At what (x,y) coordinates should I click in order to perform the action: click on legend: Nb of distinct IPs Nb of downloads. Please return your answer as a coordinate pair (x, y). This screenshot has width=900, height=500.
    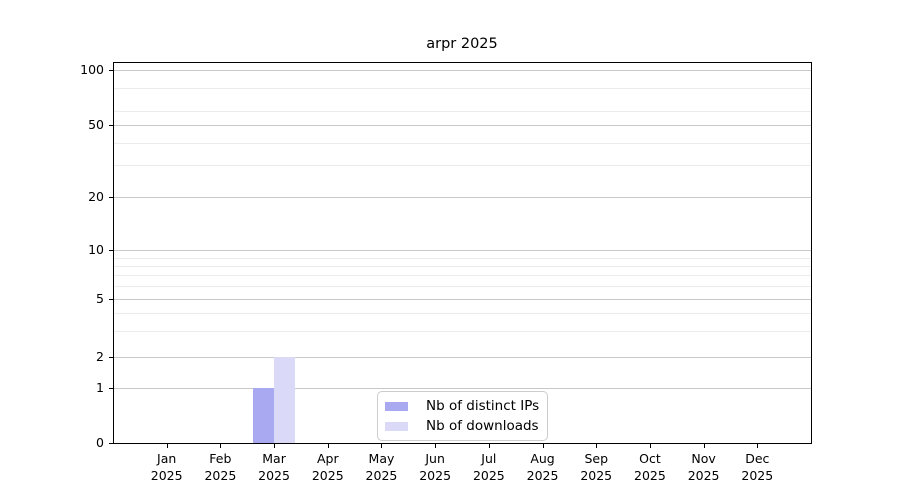
    Looking at the image, I should click on (462, 416).